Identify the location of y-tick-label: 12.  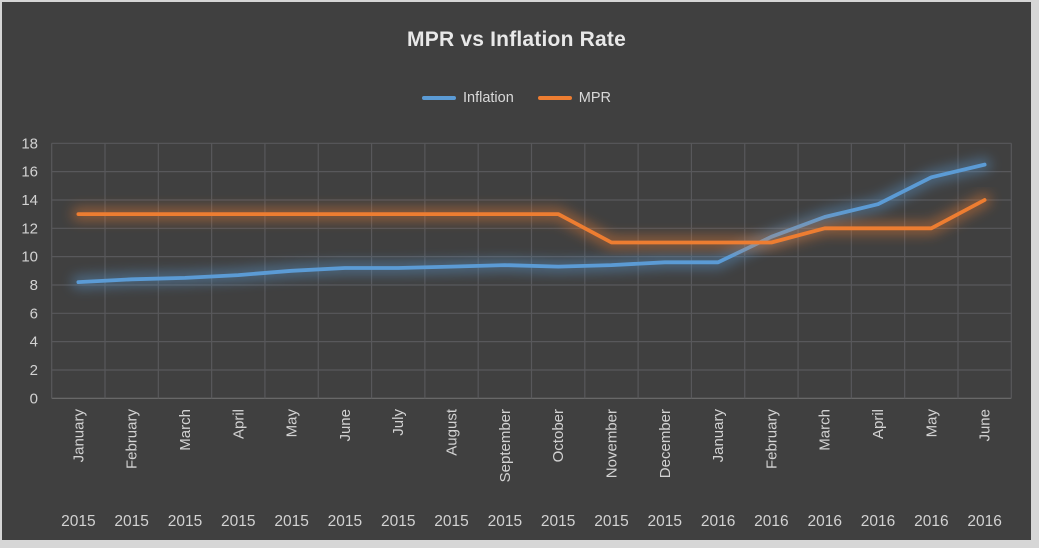
(29, 228).